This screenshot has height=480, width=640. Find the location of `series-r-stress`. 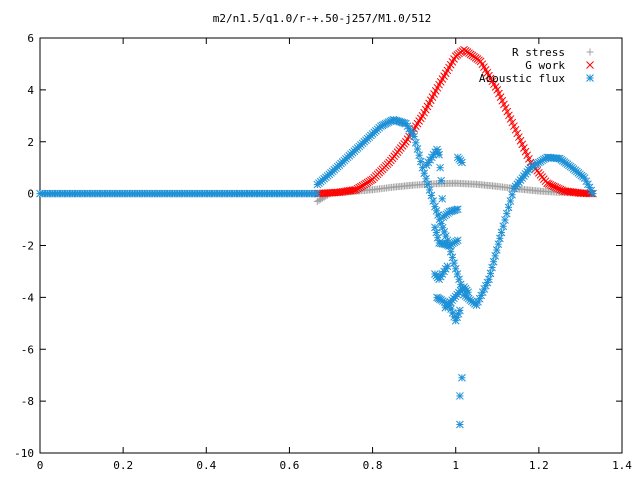

series-r-stress is located at coordinates (455, 192).